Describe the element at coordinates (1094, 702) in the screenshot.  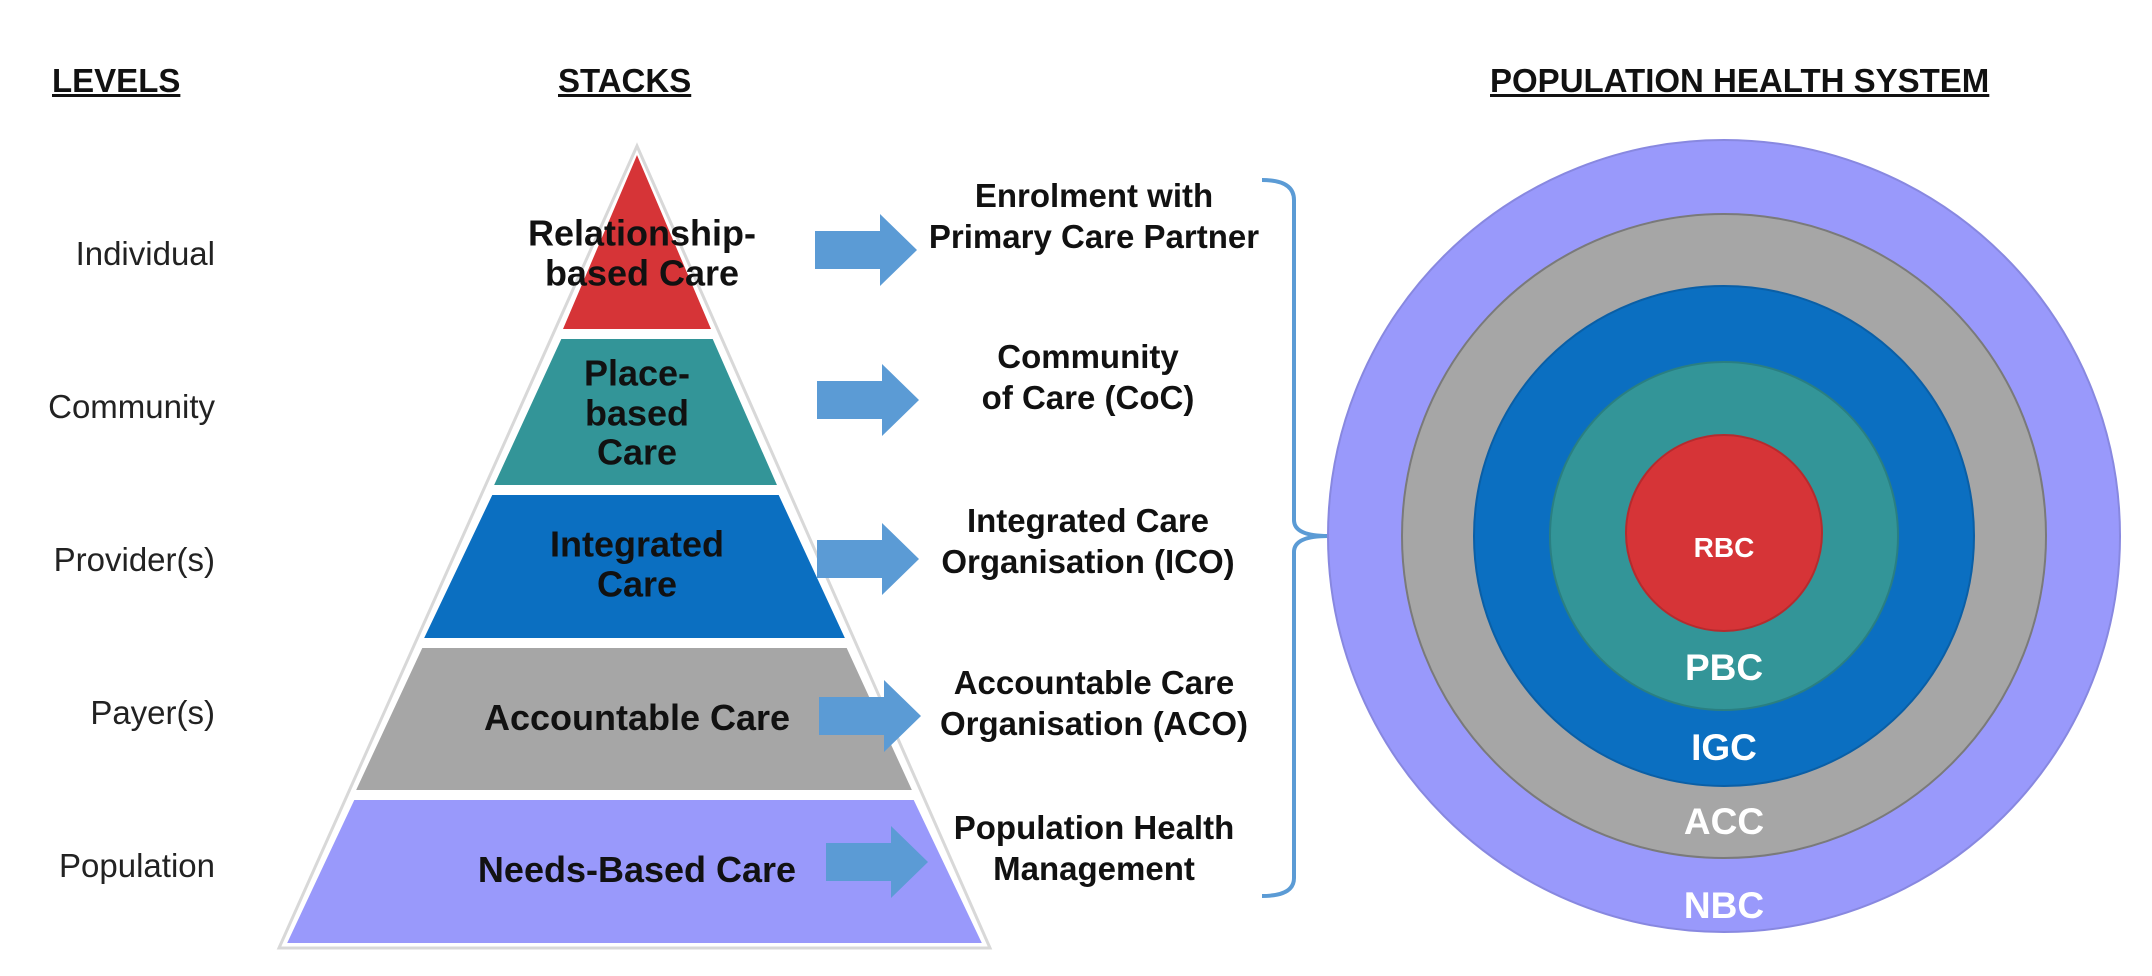
I see `outcome-aco: Accountable Care Organisation (ACO)` at that location.